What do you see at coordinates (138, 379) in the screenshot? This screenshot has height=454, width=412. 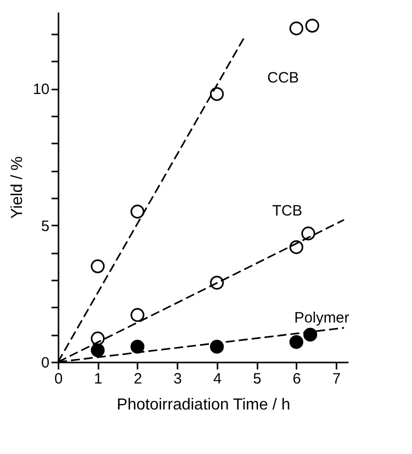 I see `x-tick-label: 2` at bounding box center [138, 379].